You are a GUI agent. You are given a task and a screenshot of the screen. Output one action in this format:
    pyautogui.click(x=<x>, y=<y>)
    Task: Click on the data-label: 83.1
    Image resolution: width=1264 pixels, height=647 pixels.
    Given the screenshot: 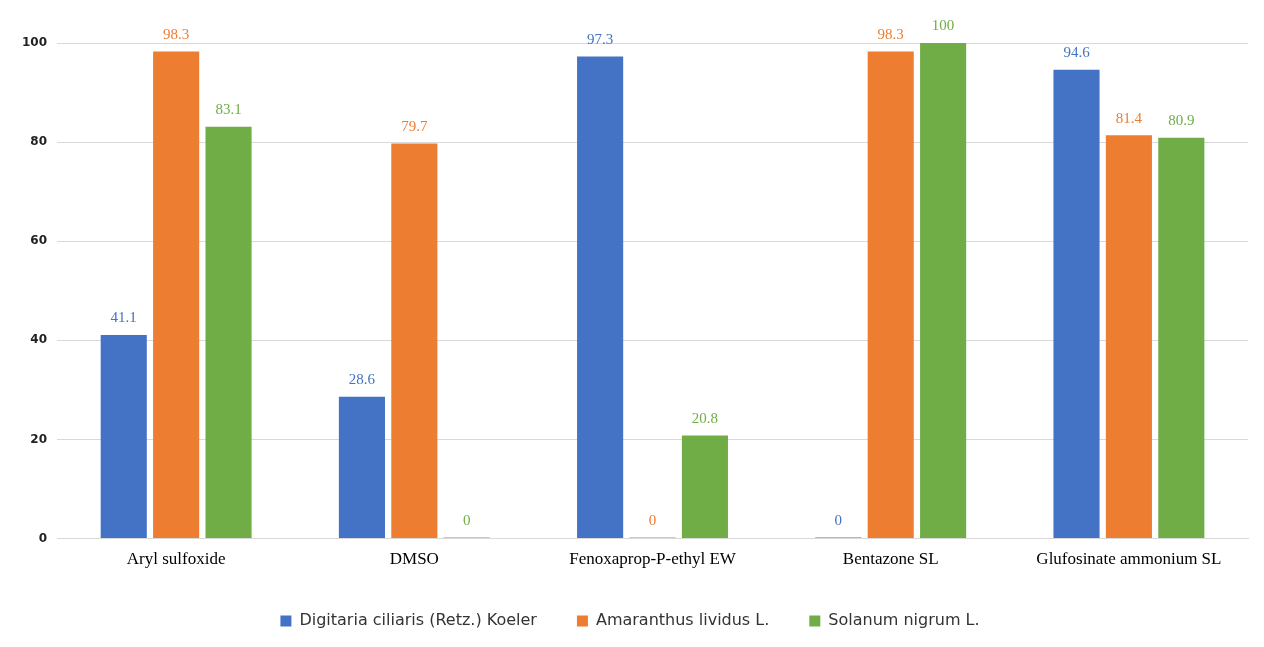 What is the action you would take?
    pyautogui.click(x=228, y=109)
    